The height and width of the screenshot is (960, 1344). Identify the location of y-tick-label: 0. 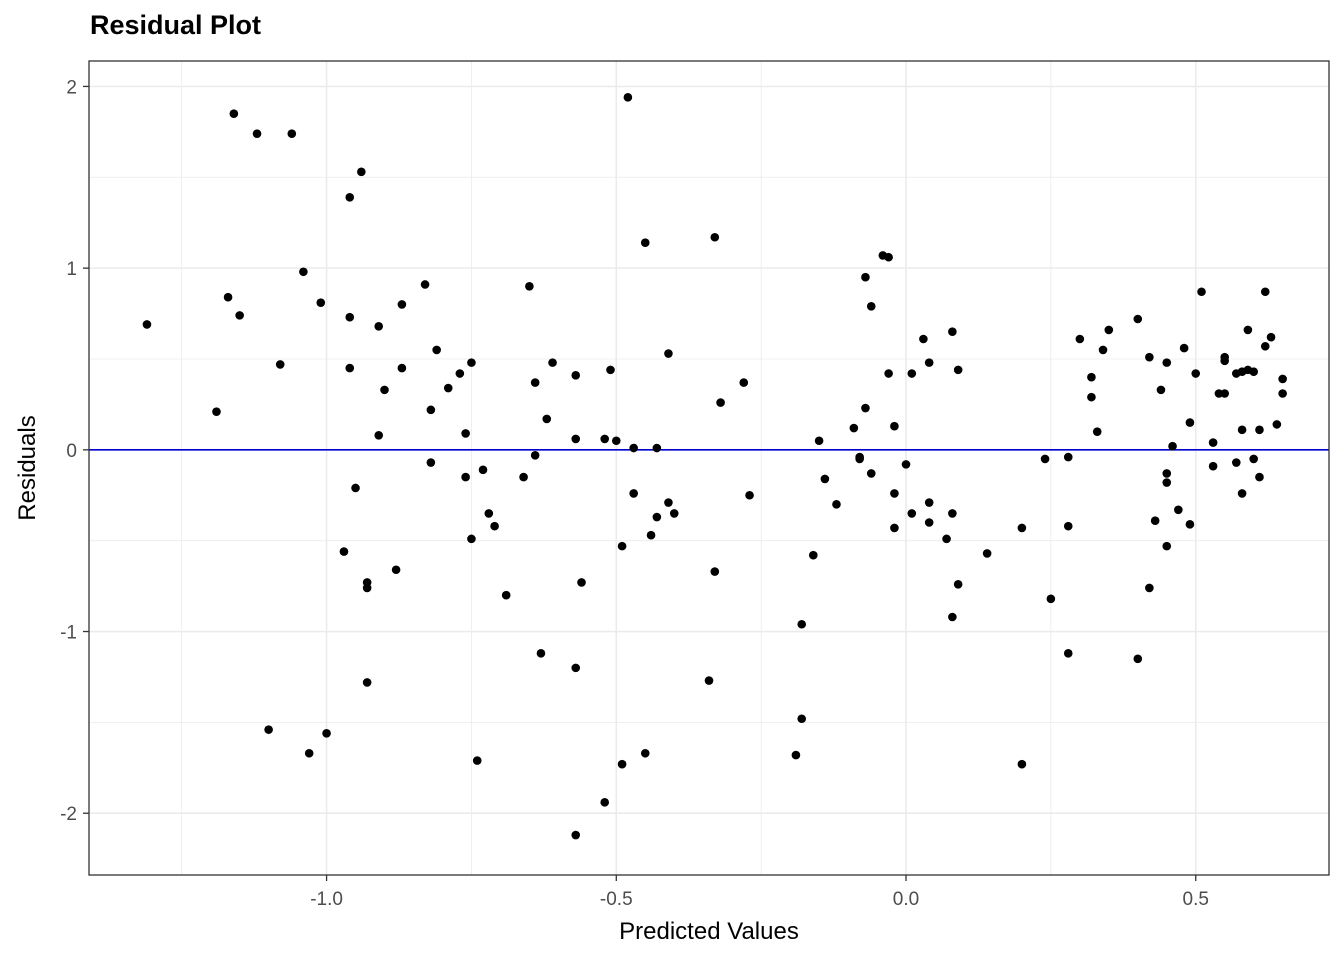
(71, 451).